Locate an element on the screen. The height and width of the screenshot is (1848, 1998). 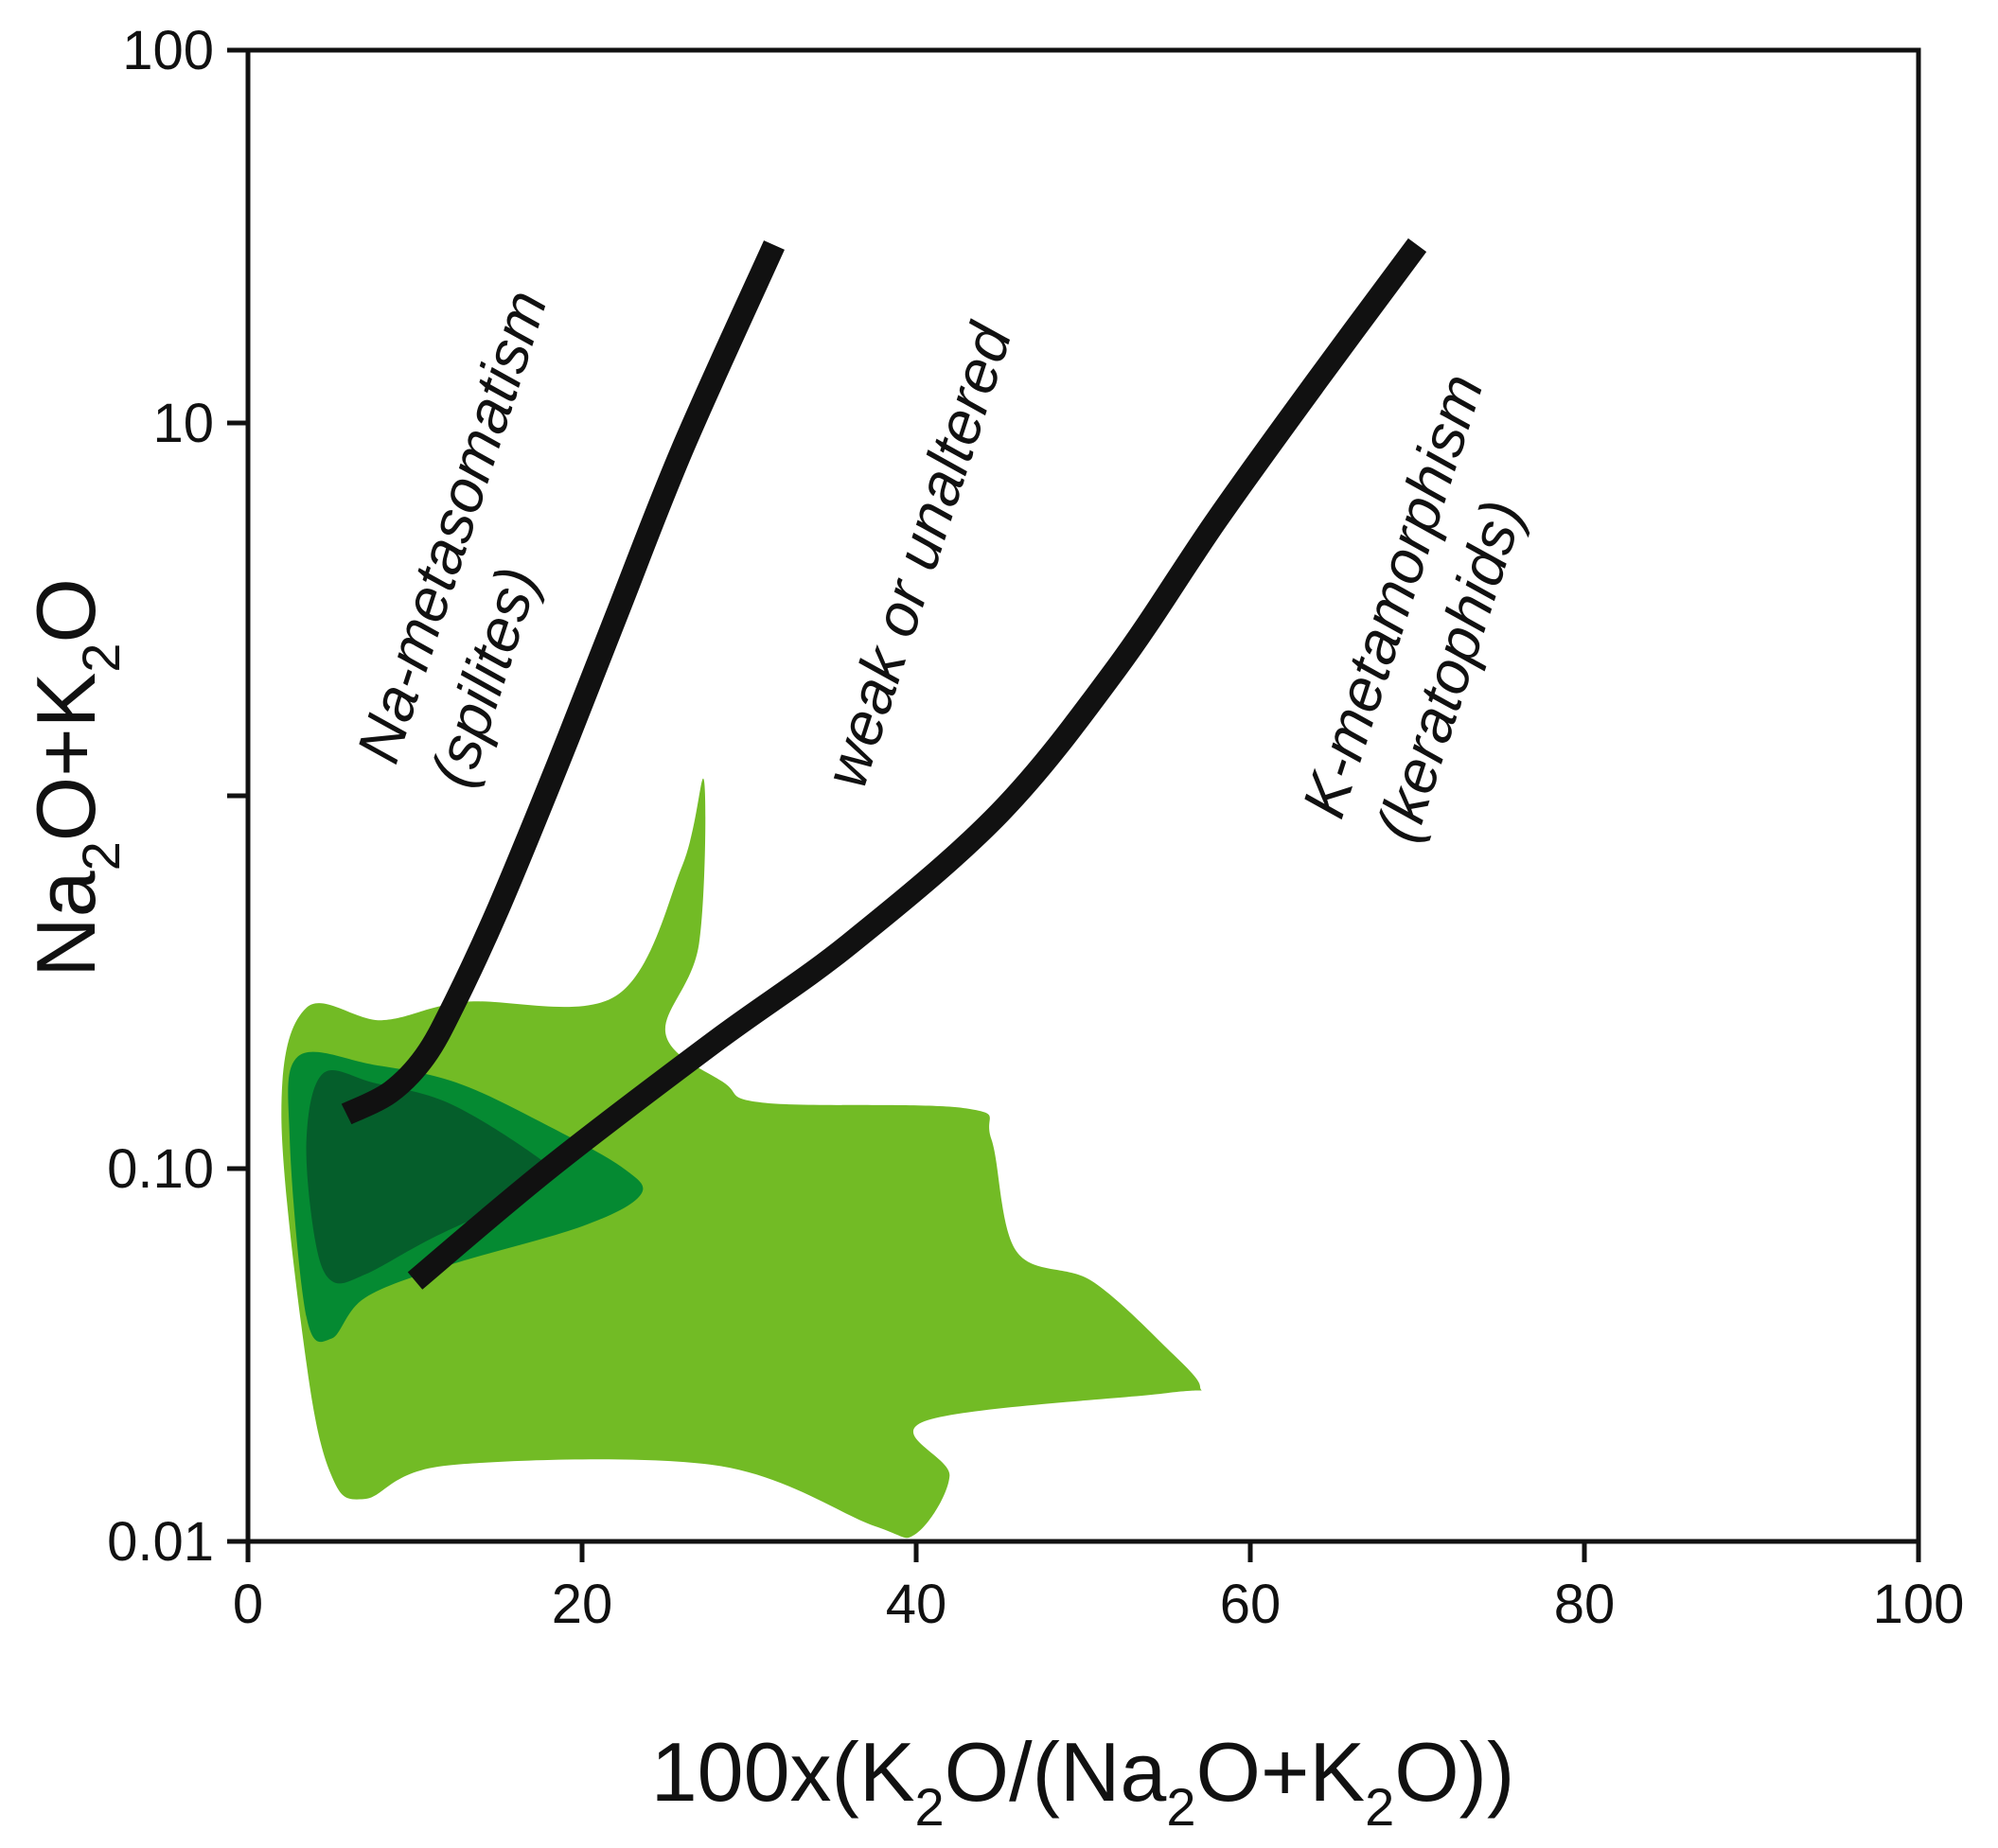
x-axis-ticks: 0 20 40 60 80 100 is located at coordinates (1099, 1588).